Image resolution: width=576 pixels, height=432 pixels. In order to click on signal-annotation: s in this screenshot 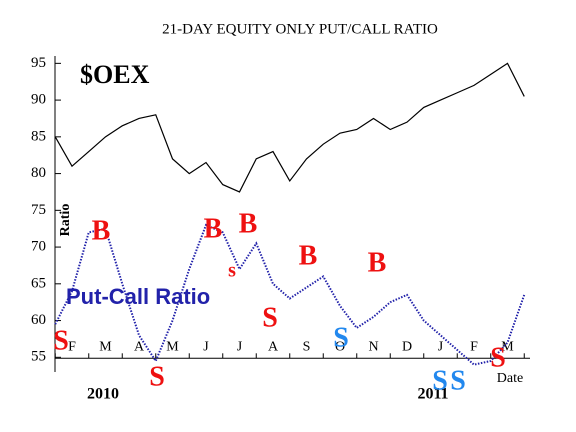, I will do `click(232, 271)`.